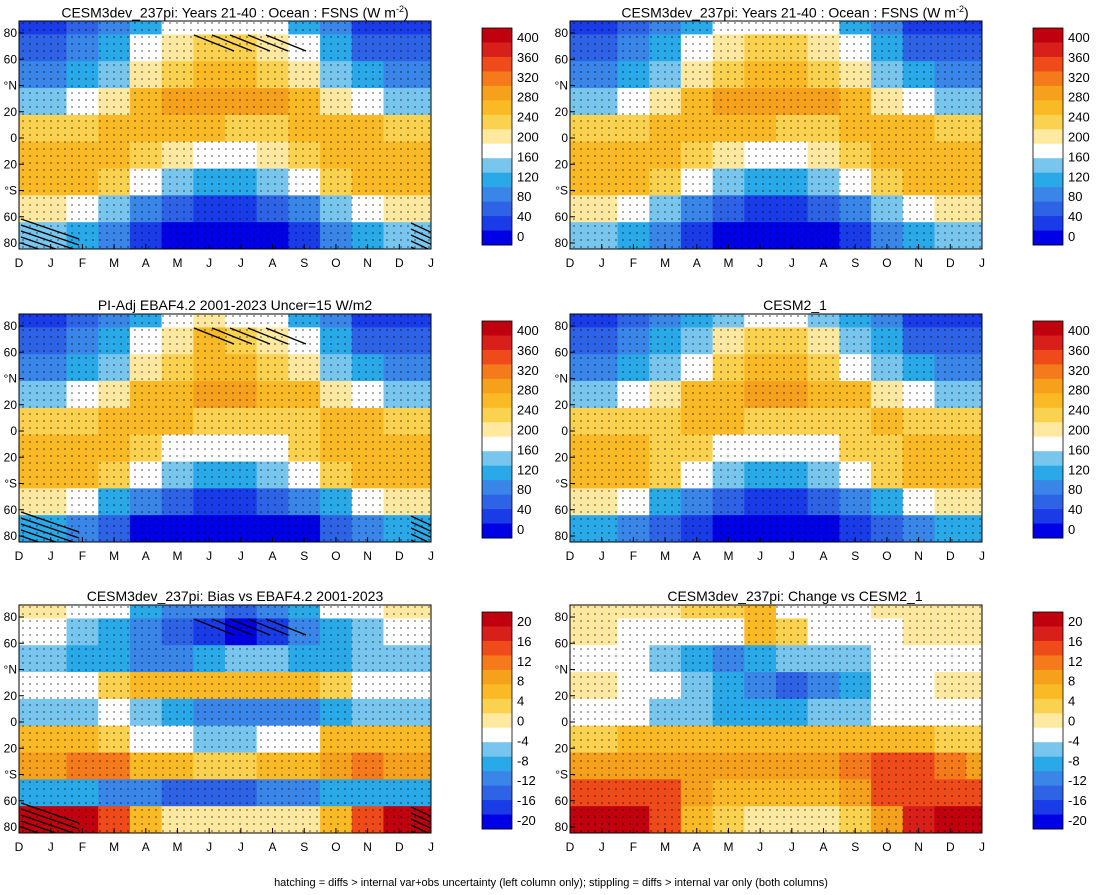 The width and height of the screenshot is (1102, 895). Describe the element at coordinates (523, 740) in the screenshot. I see `colorbar-label: -4` at that location.